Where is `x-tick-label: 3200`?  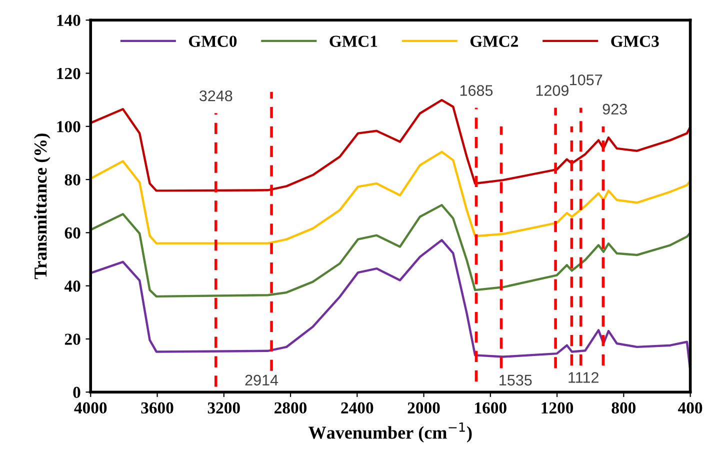 x-tick-label: 3200 is located at coordinates (224, 408).